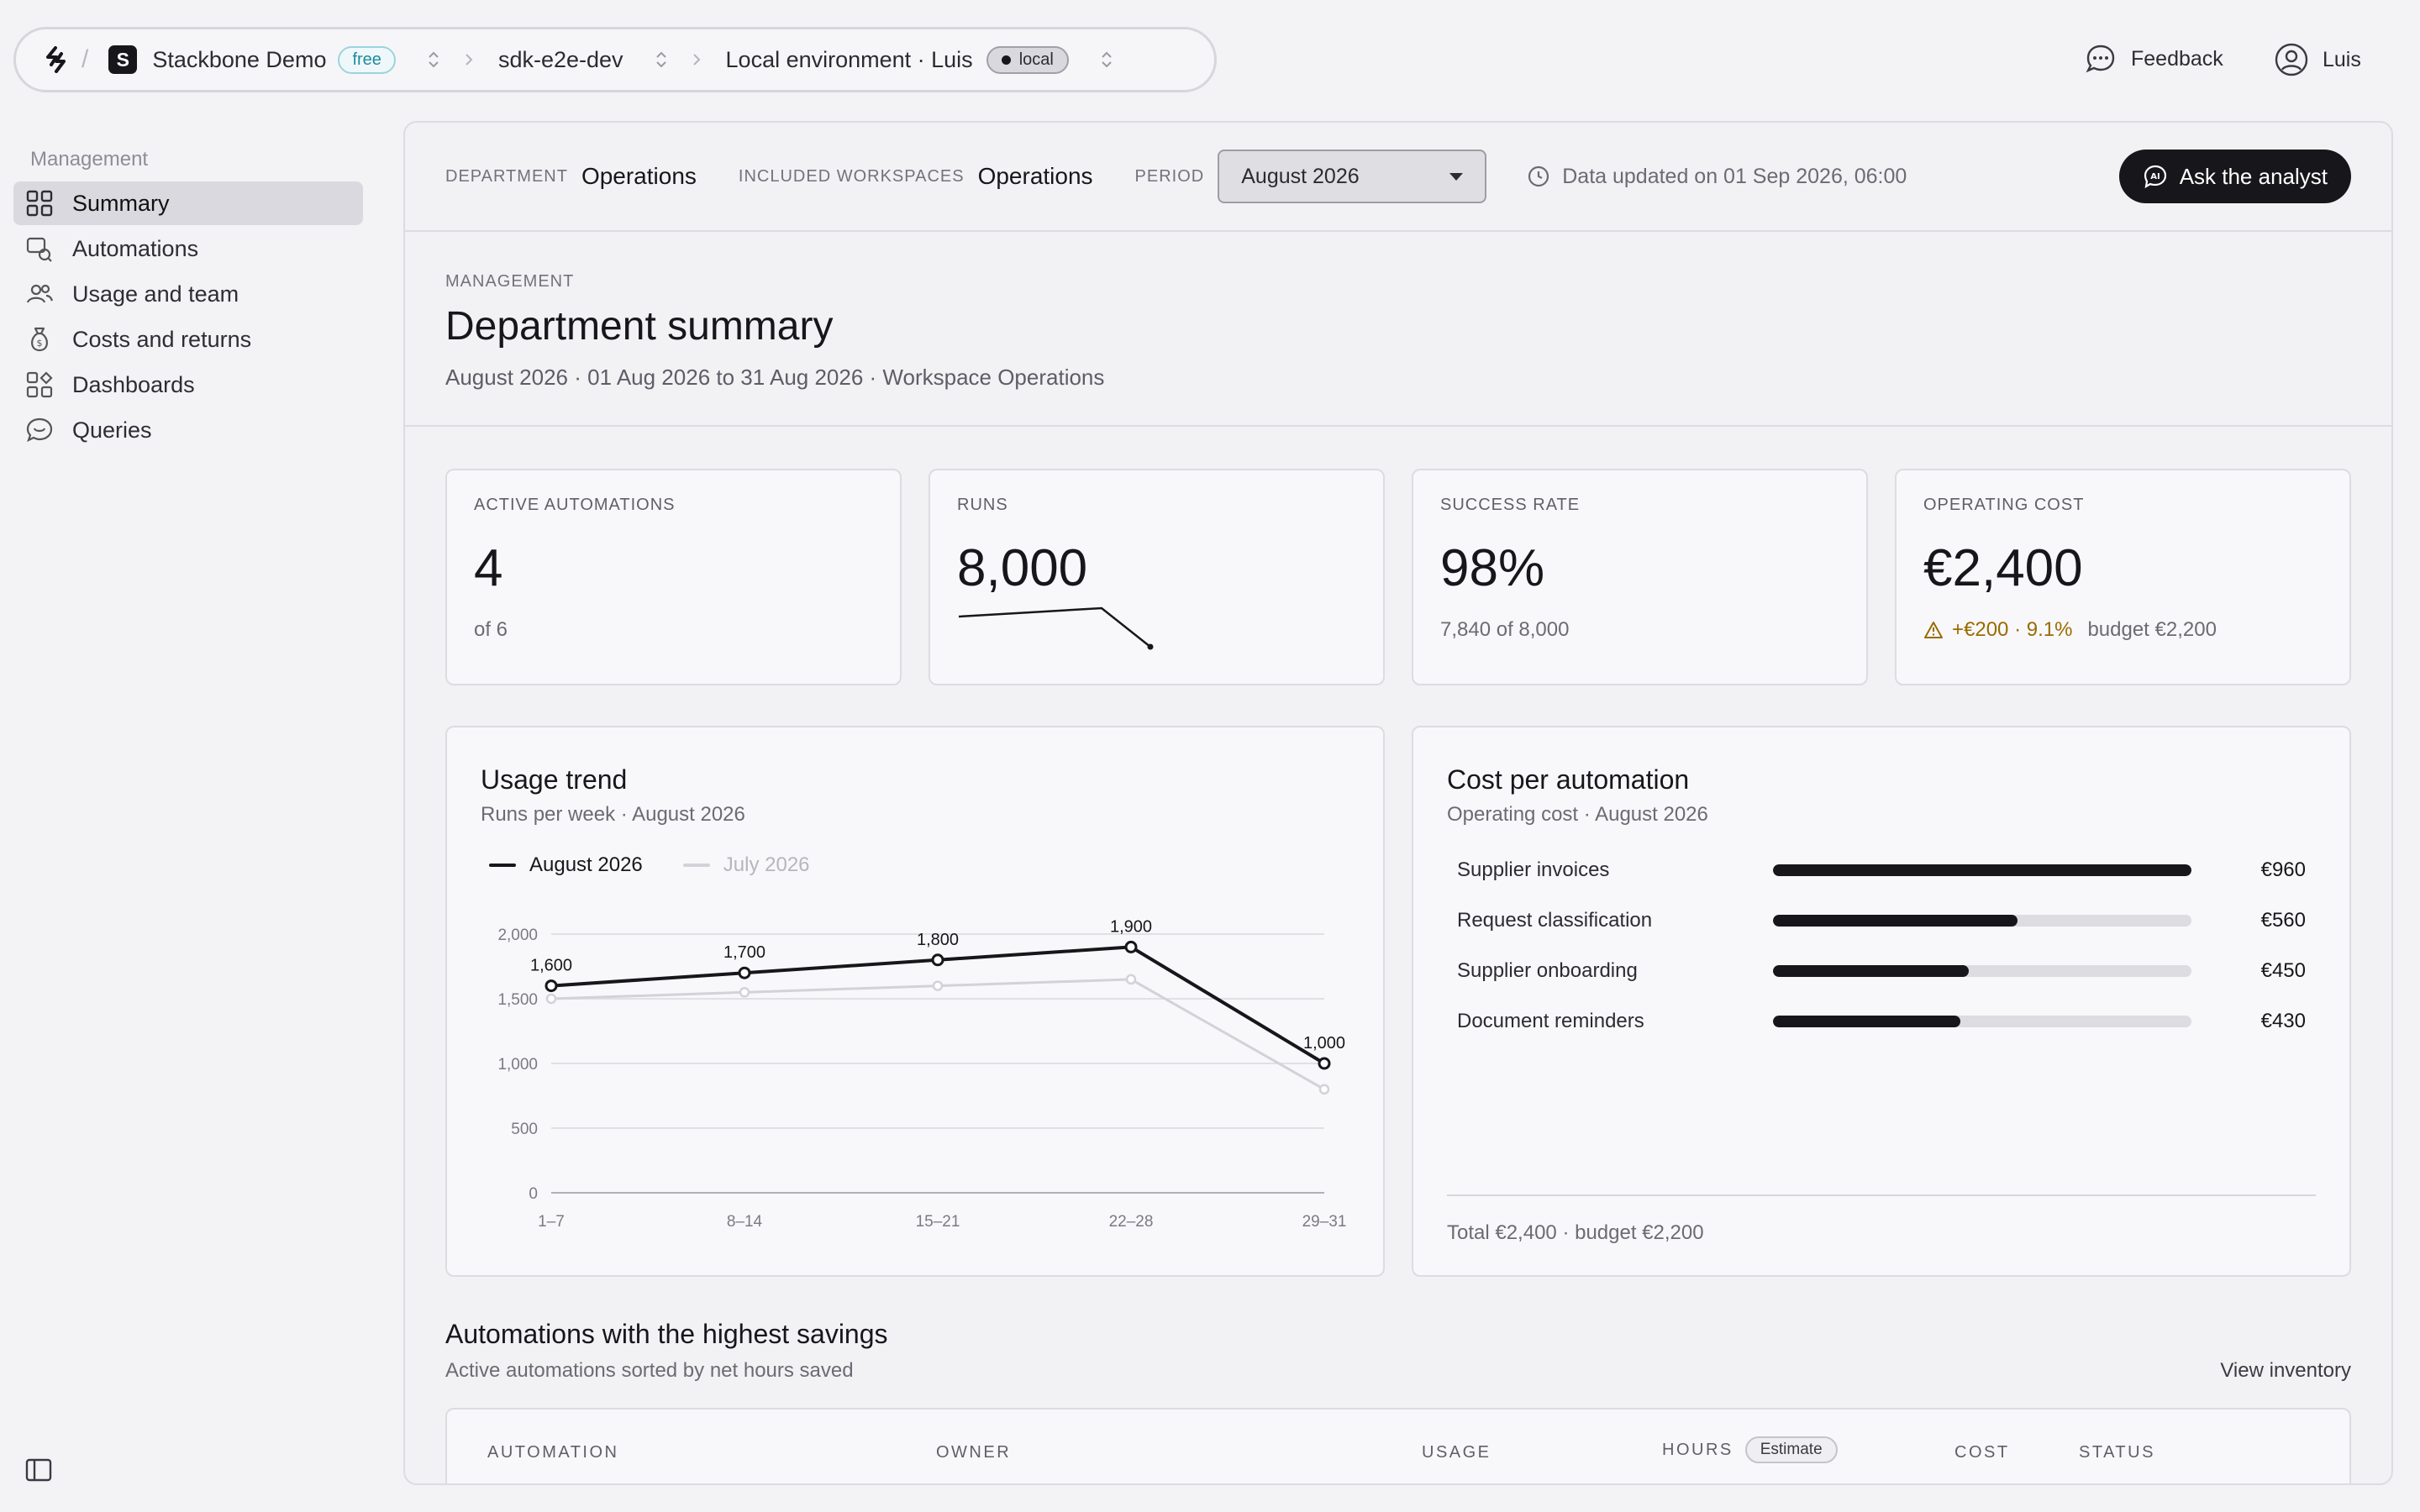 The image size is (2420, 1512). What do you see at coordinates (566, 865) in the screenshot?
I see `legend-item: August 2026` at bounding box center [566, 865].